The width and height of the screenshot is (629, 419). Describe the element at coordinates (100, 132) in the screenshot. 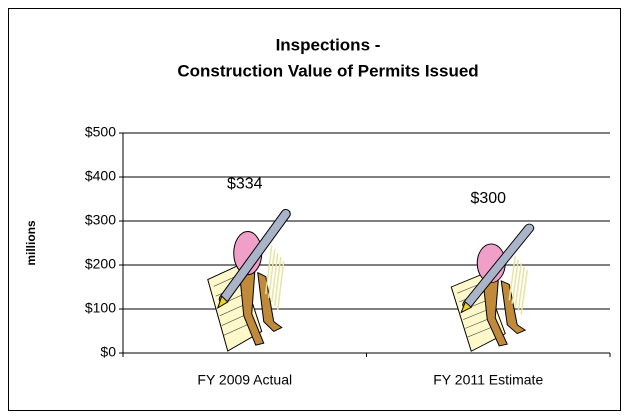

I see `y-tick-label: $500` at that location.